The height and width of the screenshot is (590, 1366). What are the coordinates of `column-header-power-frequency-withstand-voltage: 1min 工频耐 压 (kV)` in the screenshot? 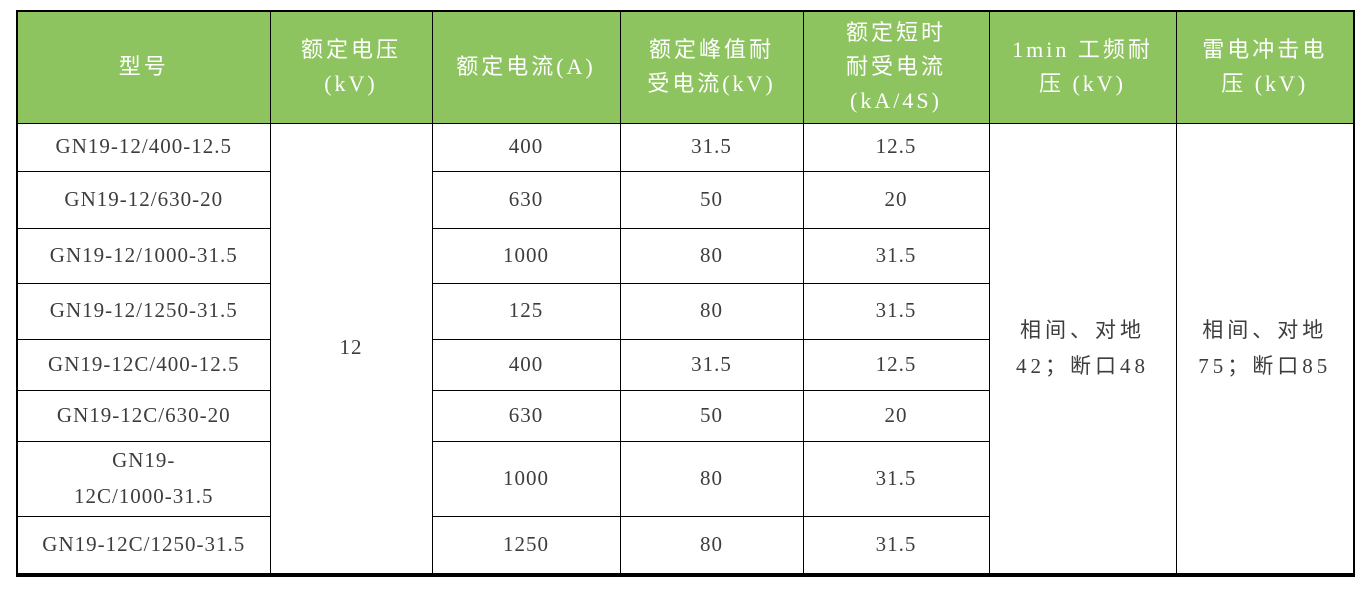 It's located at (1082, 67).